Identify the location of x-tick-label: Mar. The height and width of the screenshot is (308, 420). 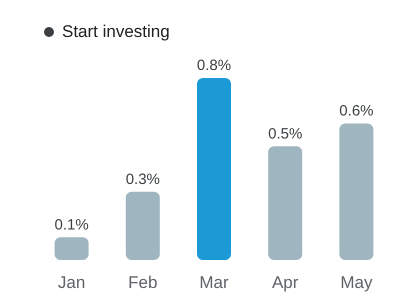
(214, 282).